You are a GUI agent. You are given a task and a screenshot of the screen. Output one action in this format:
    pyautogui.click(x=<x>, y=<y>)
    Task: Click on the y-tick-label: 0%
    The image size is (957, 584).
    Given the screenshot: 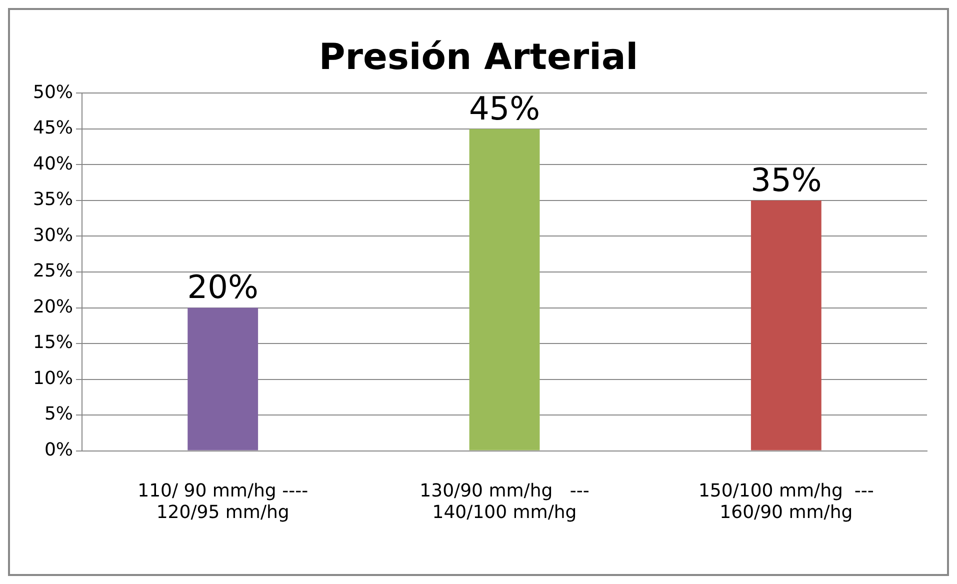 What is the action you would take?
    pyautogui.click(x=59, y=449)
    